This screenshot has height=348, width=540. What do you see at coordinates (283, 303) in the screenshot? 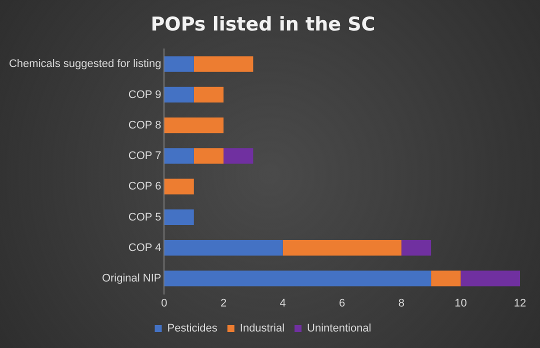
I see `x-tick-label: 4` at bounding box center [283, 303].